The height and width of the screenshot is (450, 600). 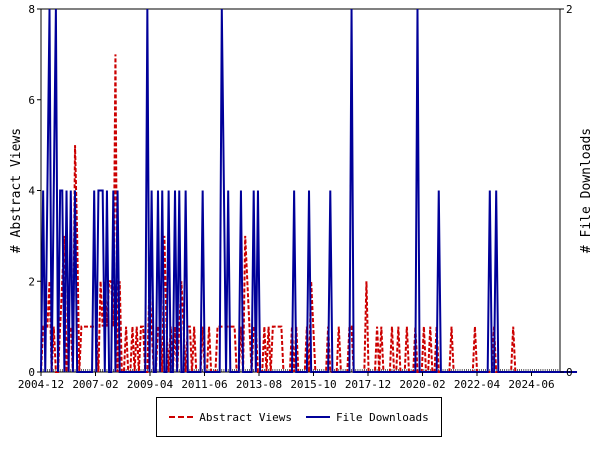 I want to click on x-tick-label: 2009-04, so click(x=150, y=384).